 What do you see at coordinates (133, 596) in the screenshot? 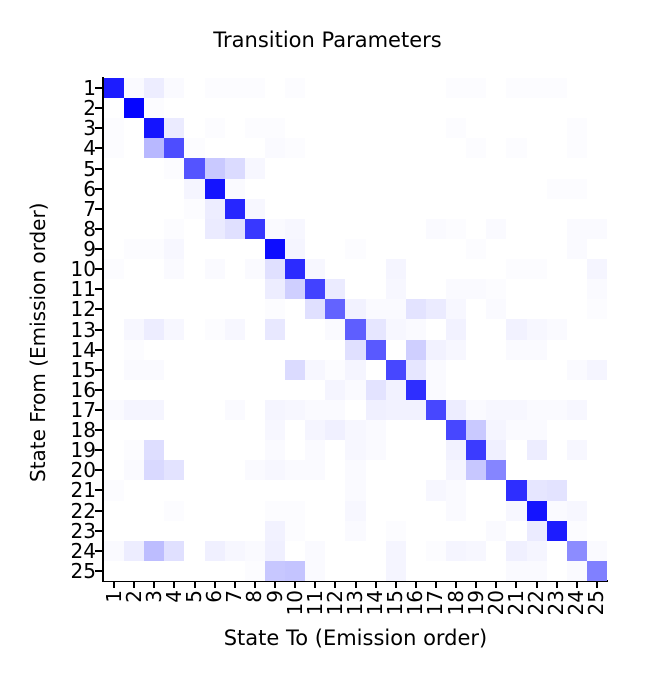
I see `x-tick-label: 2` at bounding box center [133, 596].